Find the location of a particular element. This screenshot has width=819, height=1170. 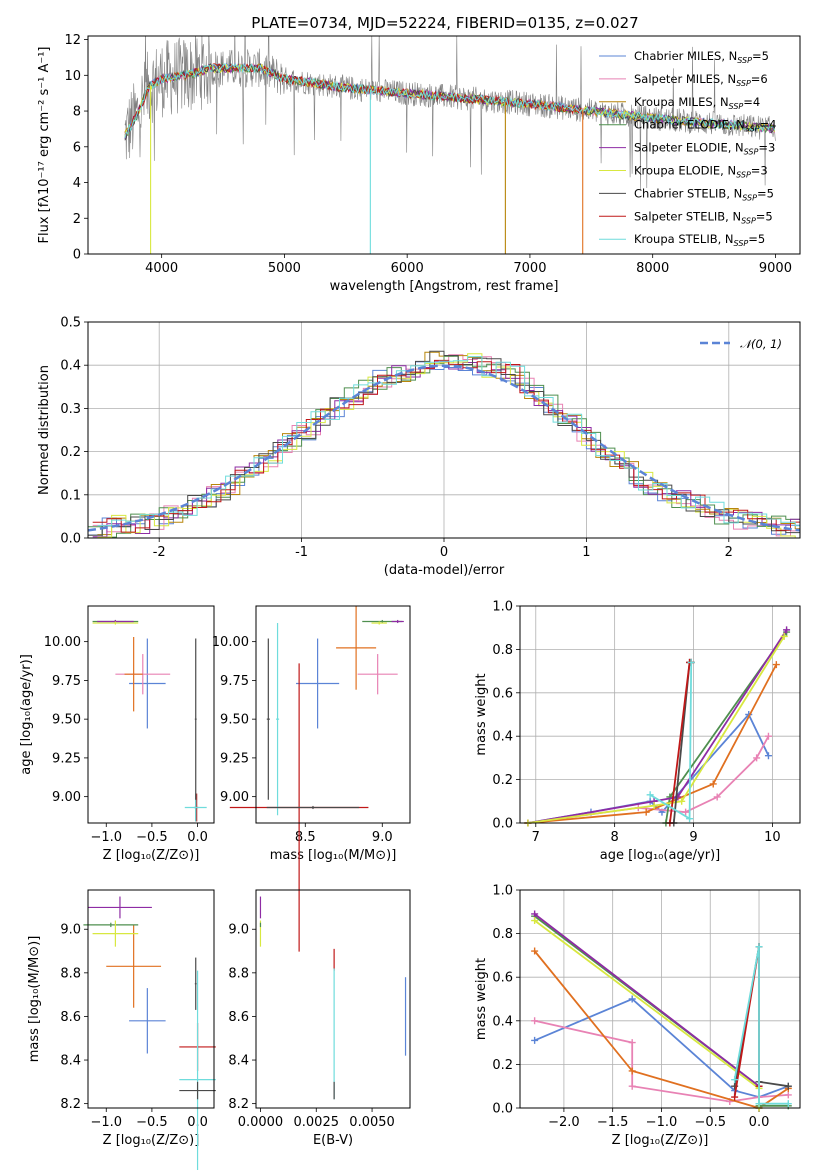

y-tick-label: 6 is located at coordinates (77, 147).